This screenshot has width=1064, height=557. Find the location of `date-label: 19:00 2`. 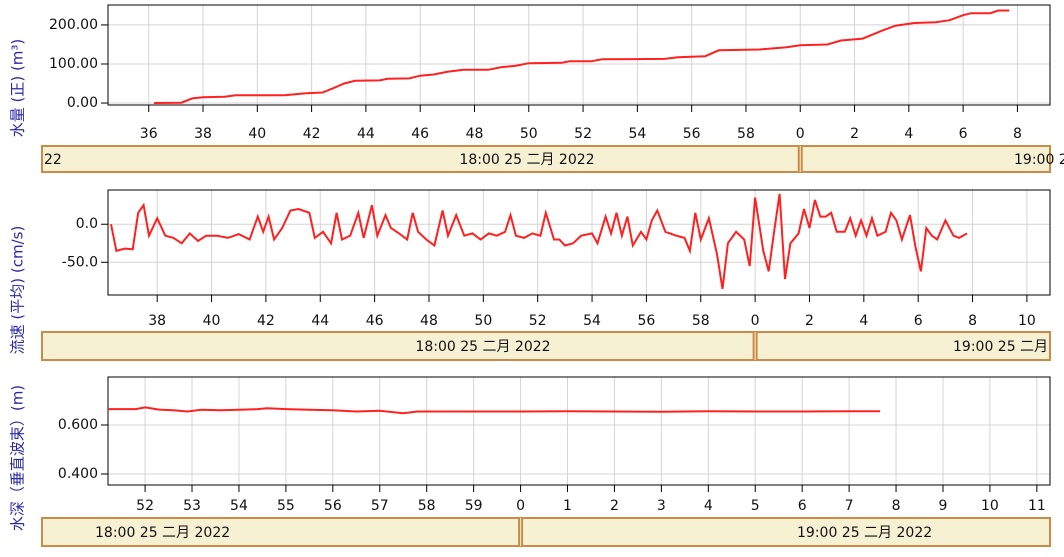

date-label: 19:00 2 is located at coordinates (1039, 160).